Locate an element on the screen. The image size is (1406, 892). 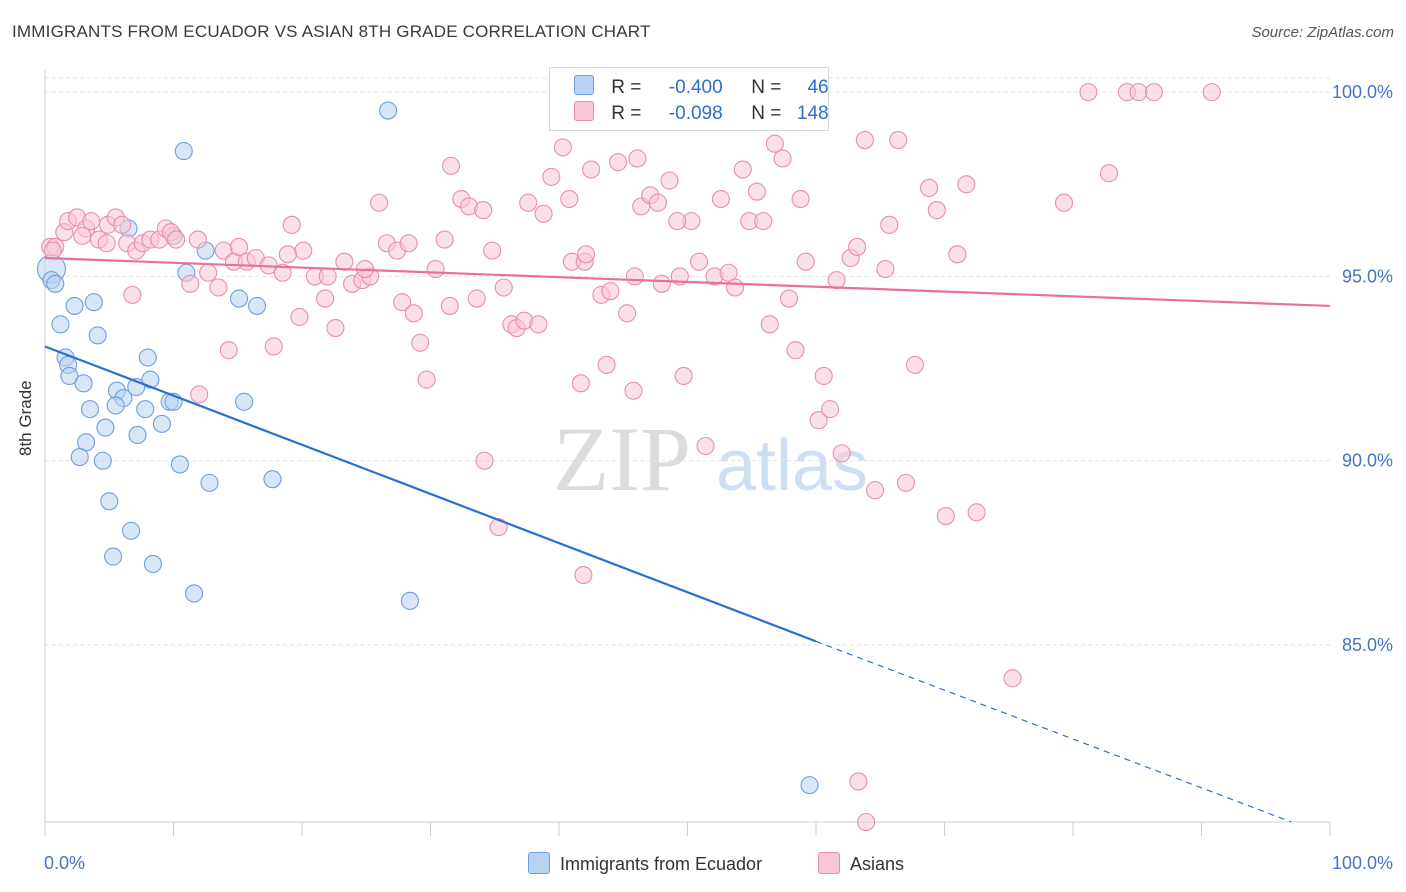
x-tick-label: 0.0% is located at coordinates (64, 863).